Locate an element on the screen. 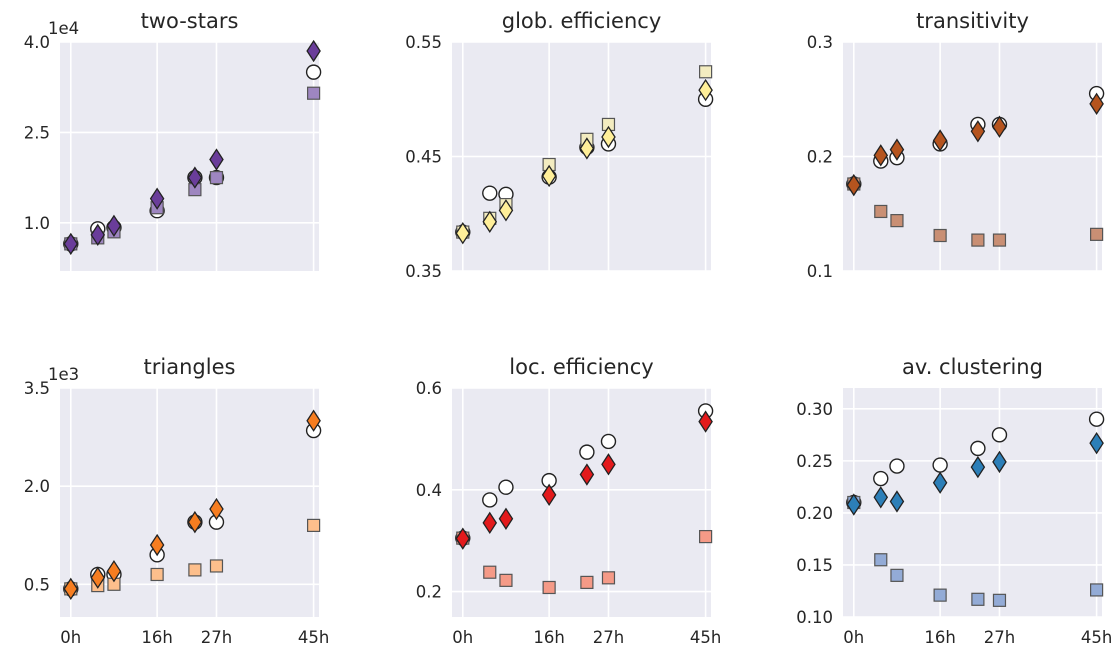  y-tick-label: 0.1 is located at coordinates (820, 271).